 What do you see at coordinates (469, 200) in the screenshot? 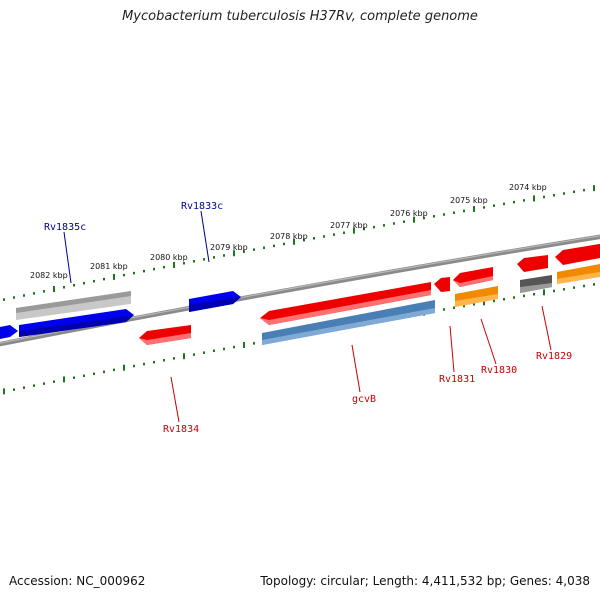
I see `kbp-label-2075: 2075 kbp` at bounding box center [469, 200].